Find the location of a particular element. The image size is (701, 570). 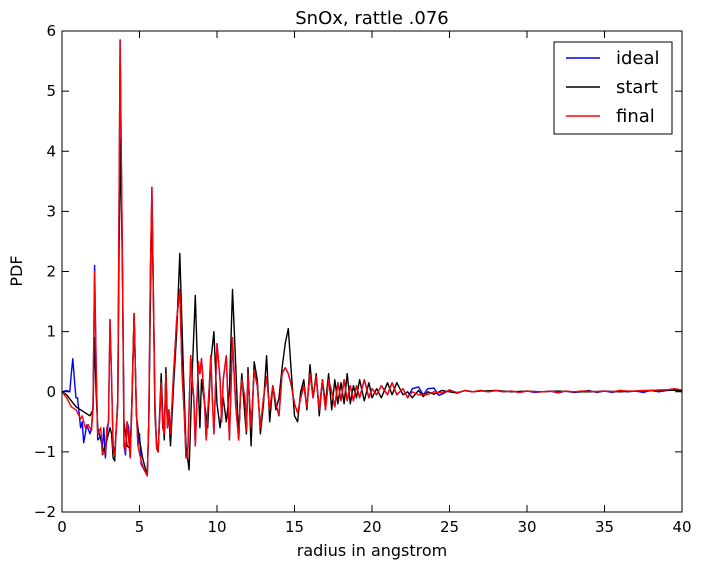

x-tick-label: 0 is located at coordinates (62, 527).